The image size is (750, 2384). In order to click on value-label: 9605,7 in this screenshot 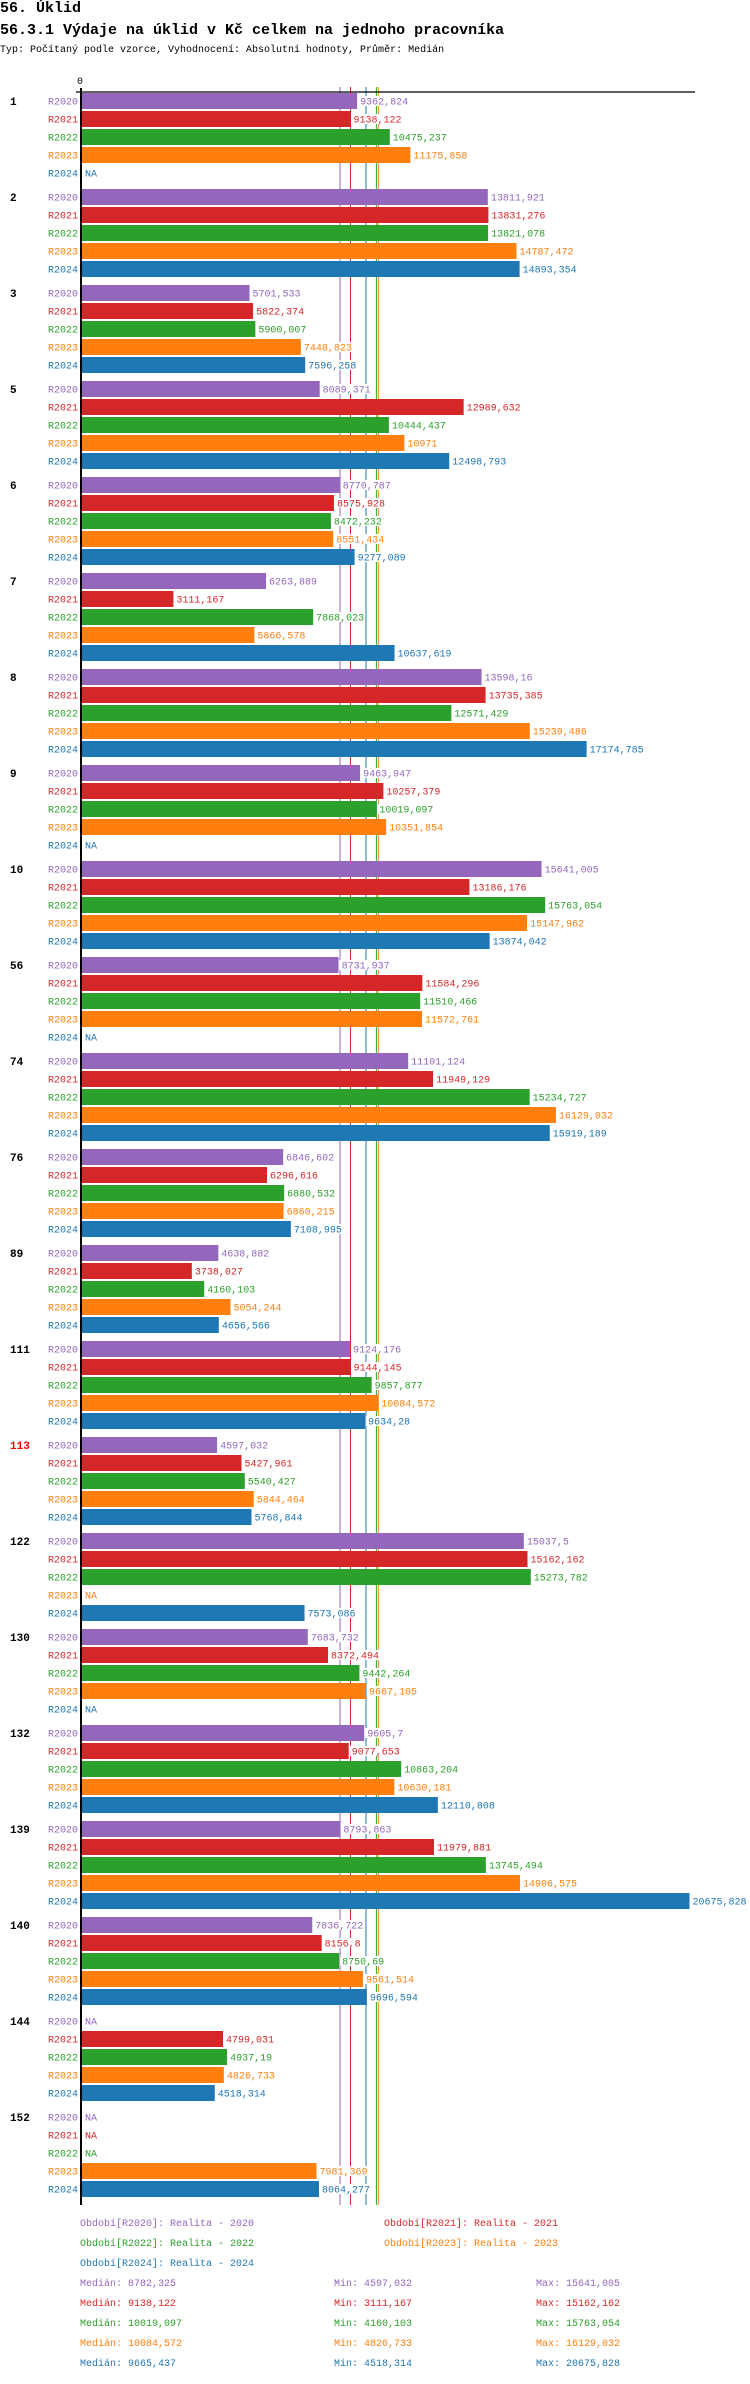, I will do `click(385, 1735)`.